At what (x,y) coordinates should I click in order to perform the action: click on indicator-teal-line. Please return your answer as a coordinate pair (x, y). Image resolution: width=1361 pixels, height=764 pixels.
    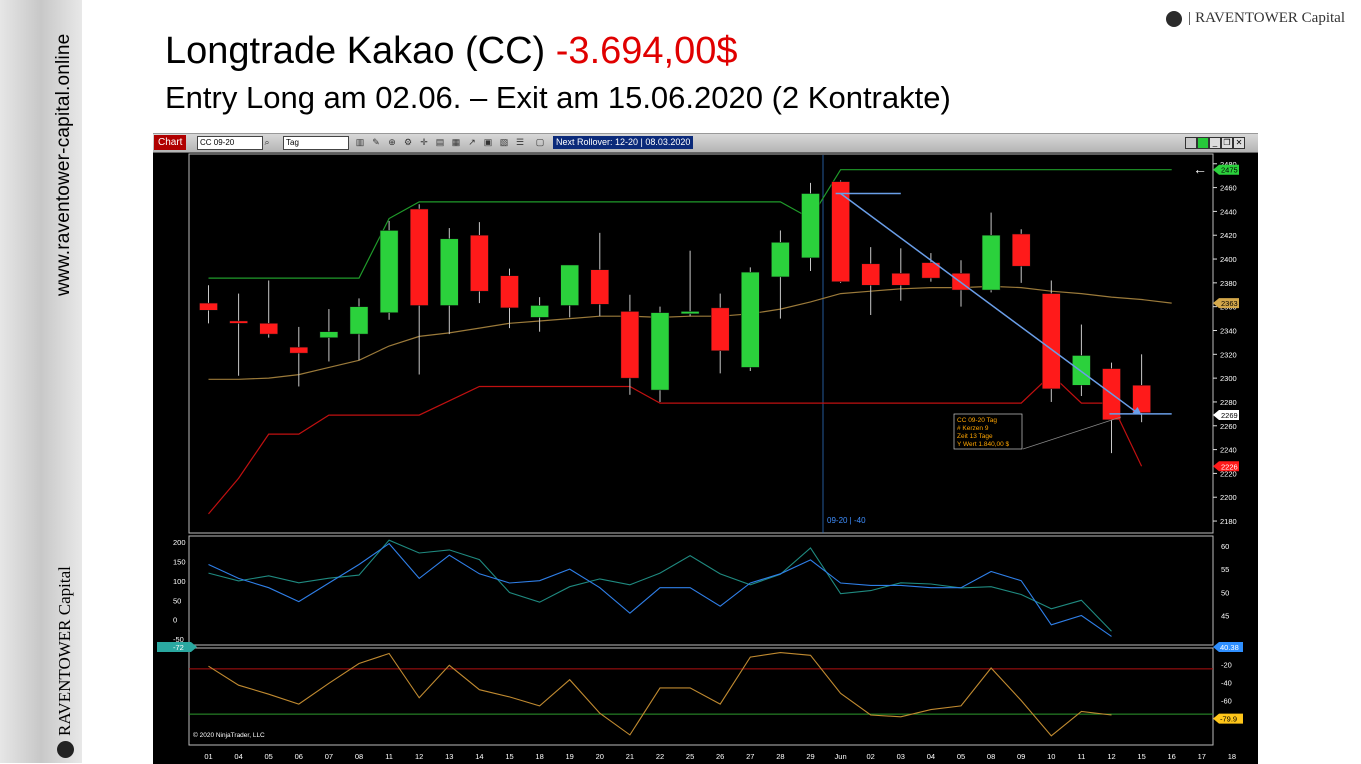
    Looking at the image, I should click on (660, 585).